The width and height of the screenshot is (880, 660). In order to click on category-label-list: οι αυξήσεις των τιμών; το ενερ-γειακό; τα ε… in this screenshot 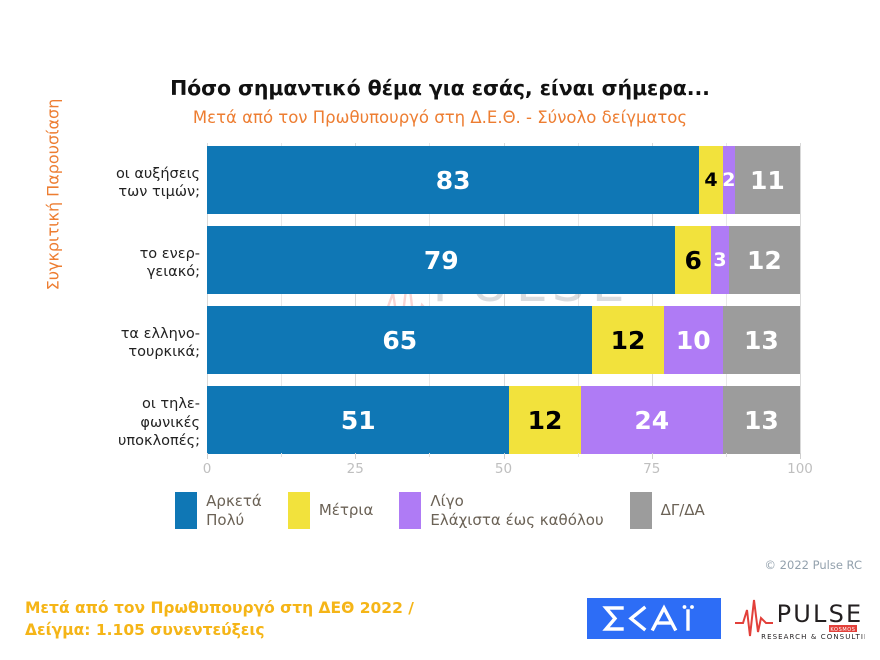, I will do `click(130, 298)`.